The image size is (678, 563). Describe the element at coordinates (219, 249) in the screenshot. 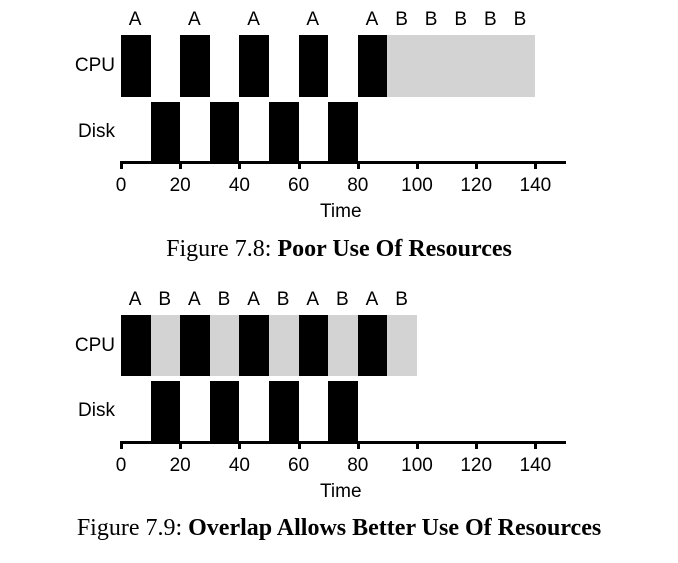

I see `caption-prefix: Figure 7.8:` at that location.